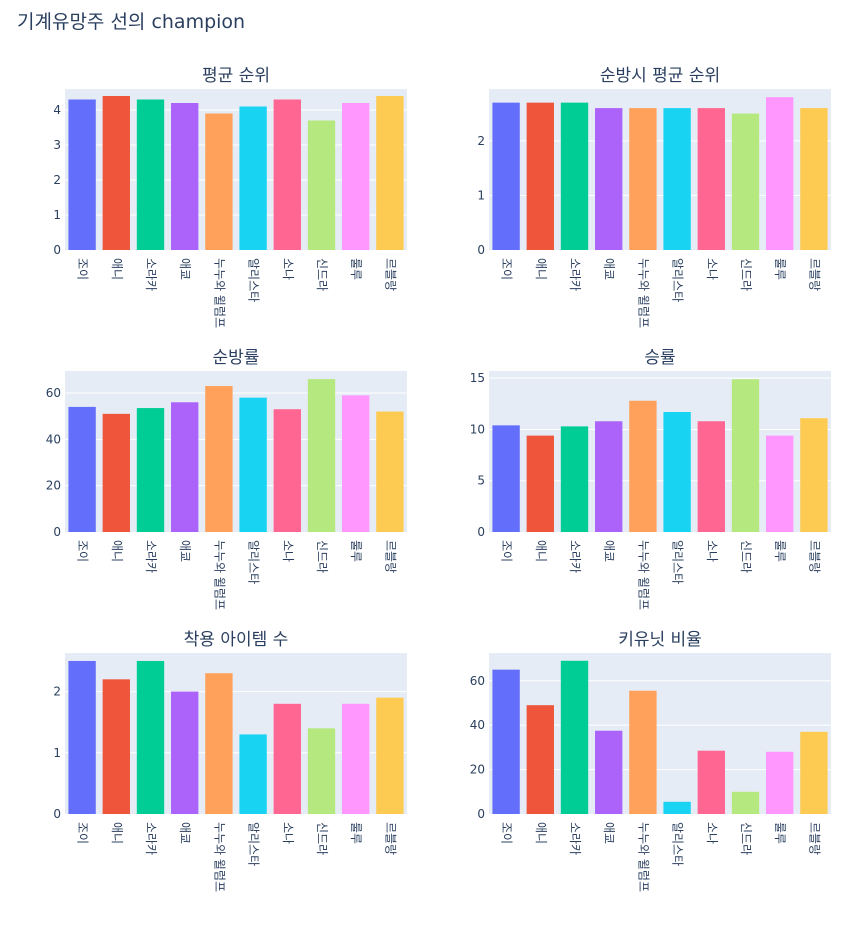  I want to click on y-tick-label: 3, so click(57, 145).